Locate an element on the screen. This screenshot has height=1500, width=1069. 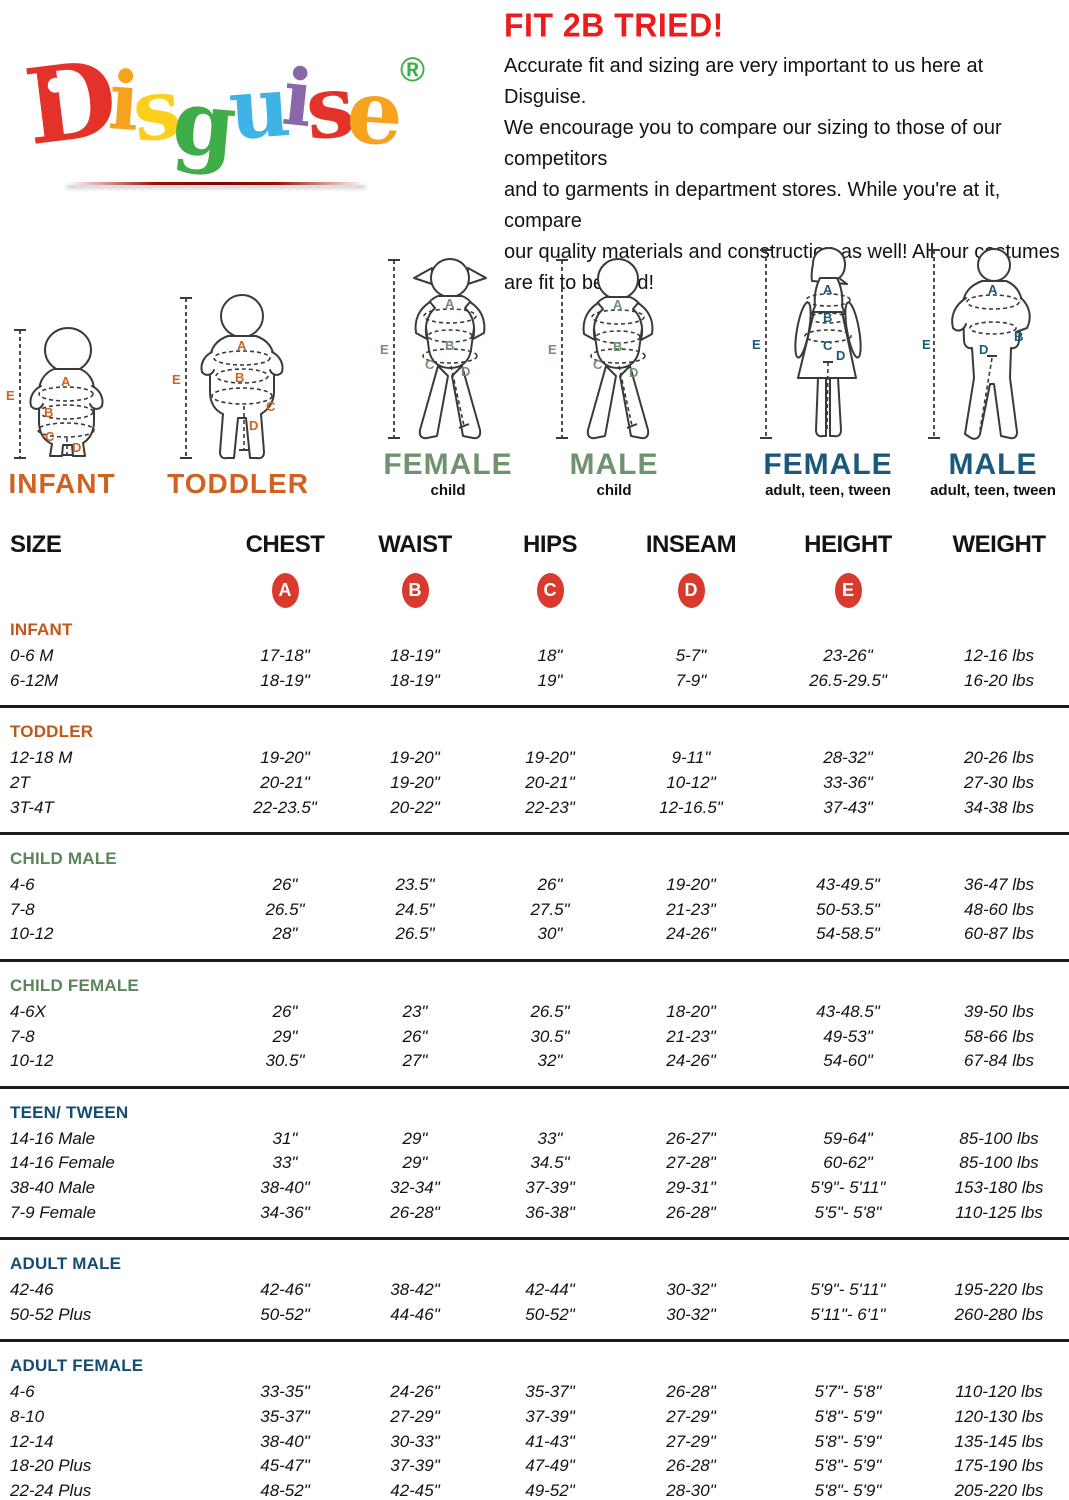
row-value: 175-190 lbs is located at coordinates (999, 1466).